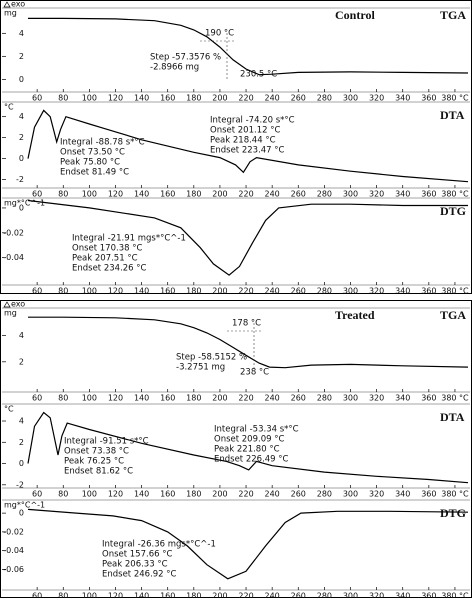 This screenshot has height=598, width=472. Describe the element at coordinates (211, 358) in the screenshot. I see `annotation: Step -58.5152 %` at that location.